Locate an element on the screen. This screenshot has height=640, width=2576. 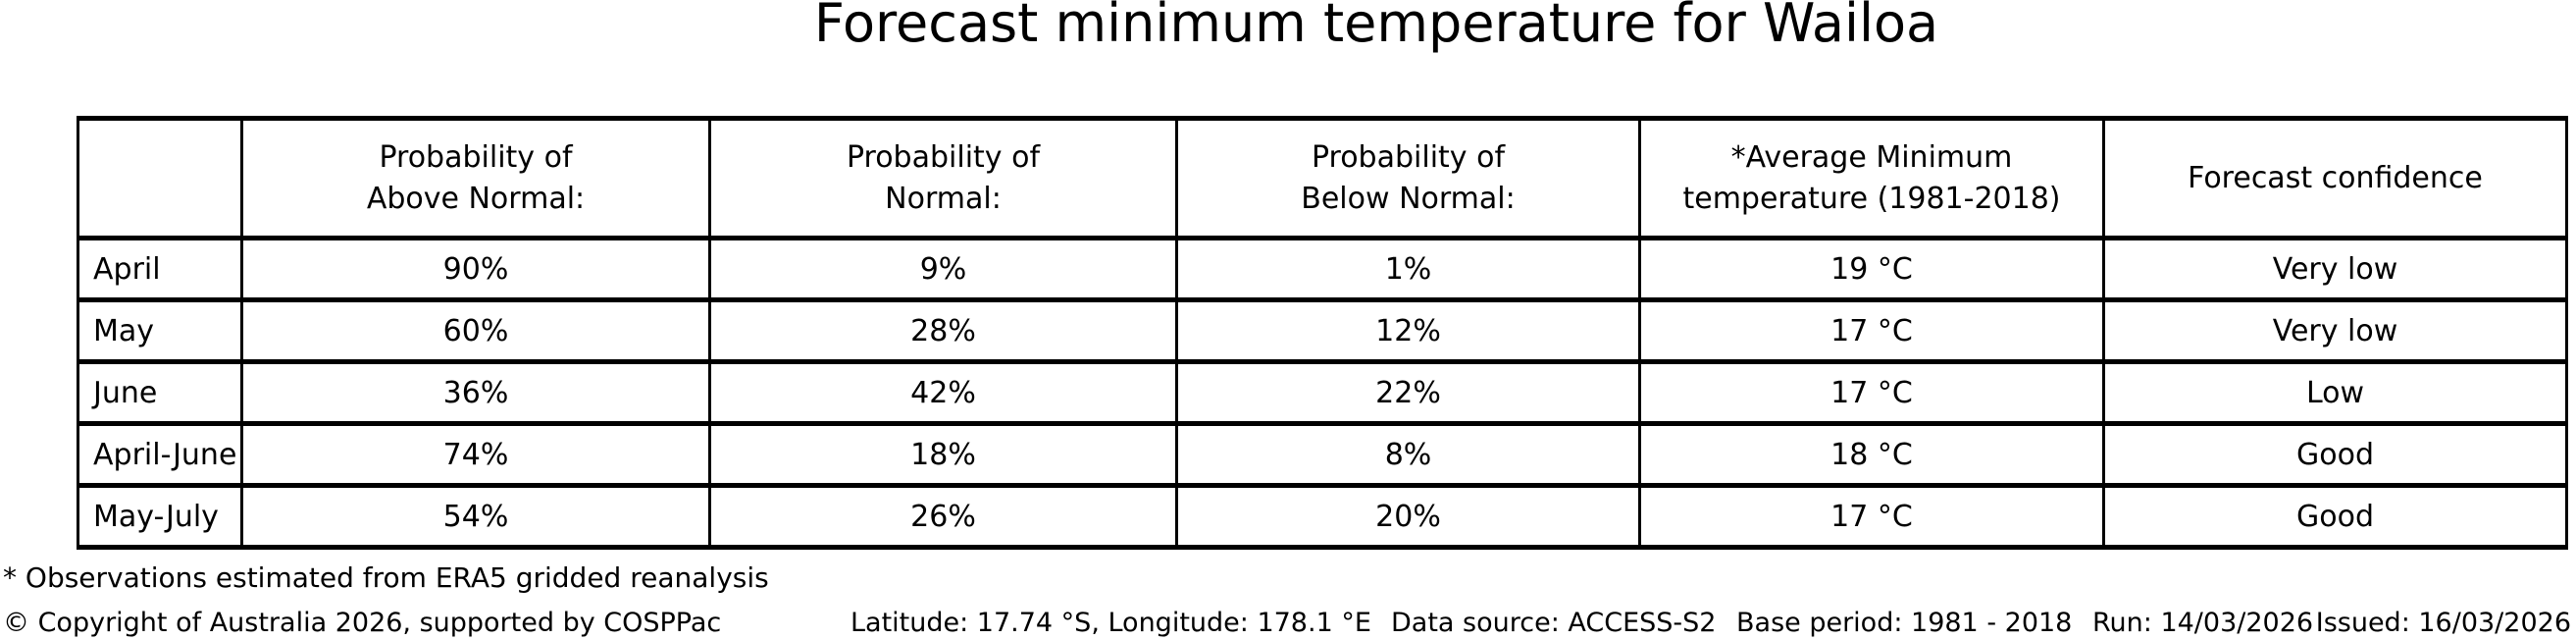
table-row-may: May 60% 28% 12% 17 °C Very low is located at coordinates (1322, 331).